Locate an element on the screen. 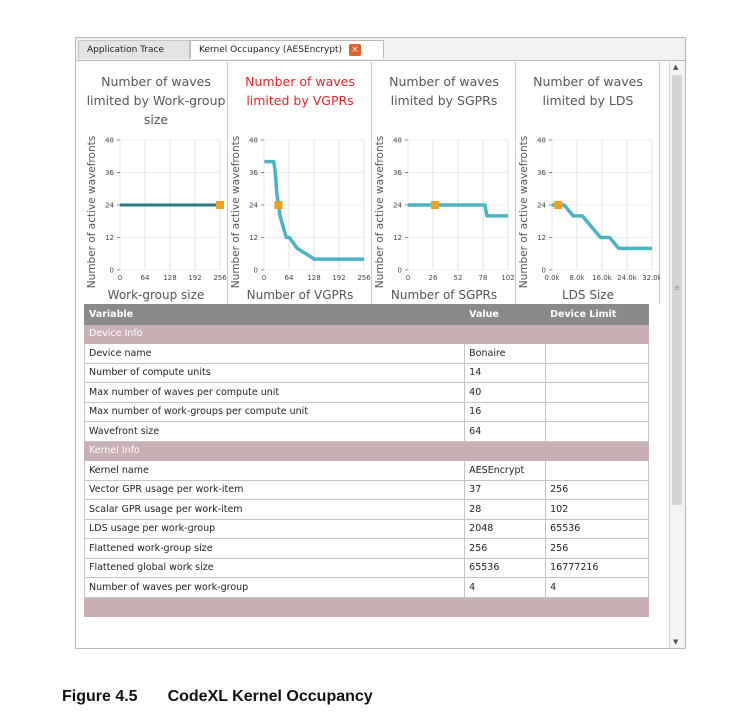  group-label: Device Info is located at coordinates (366, 333).